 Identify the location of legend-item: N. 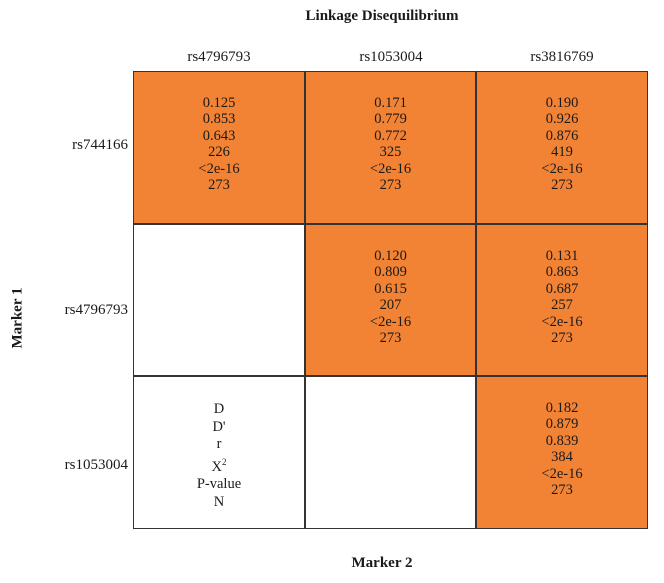
(219, 501).